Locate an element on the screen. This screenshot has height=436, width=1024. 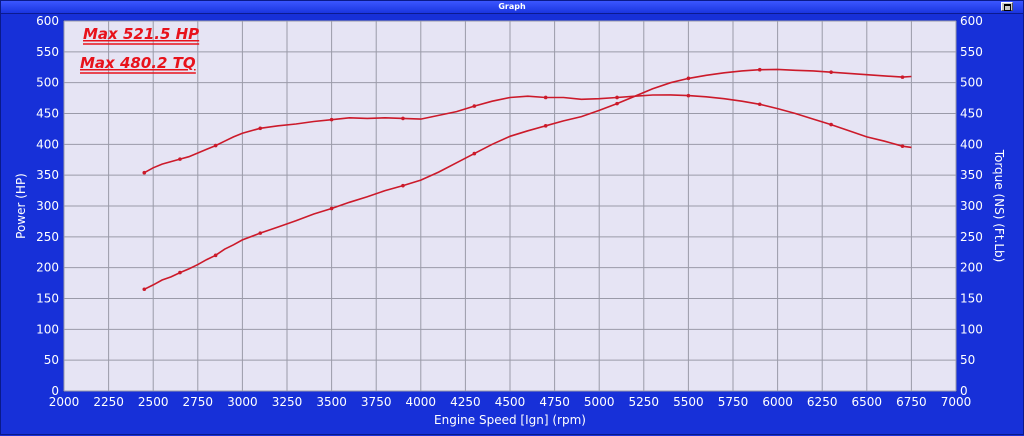
x-tick-label: 4750 is located at coordinates (554, 402).